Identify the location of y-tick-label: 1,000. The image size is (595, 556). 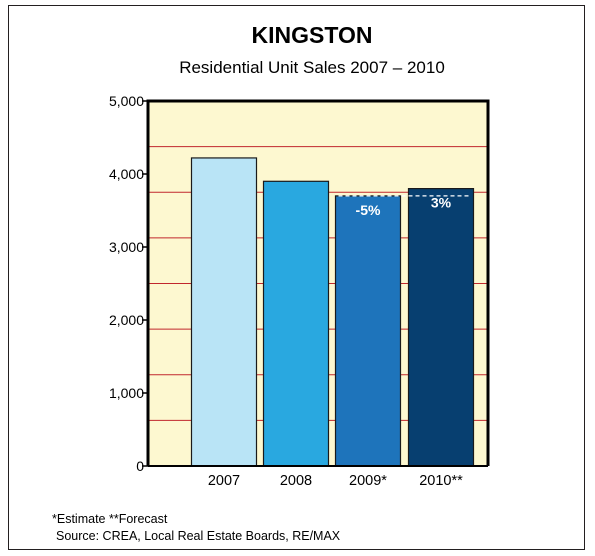
(126, 393).